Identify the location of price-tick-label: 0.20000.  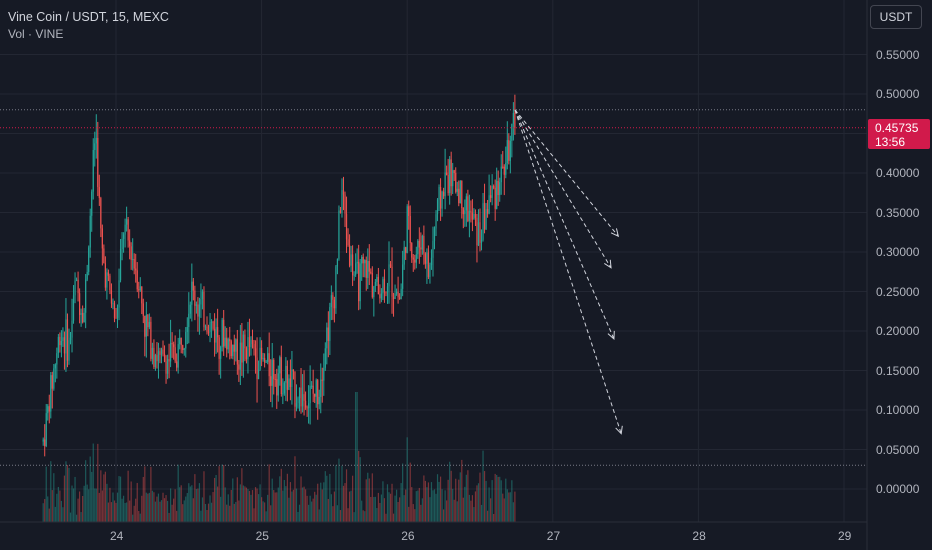
(898, 331).